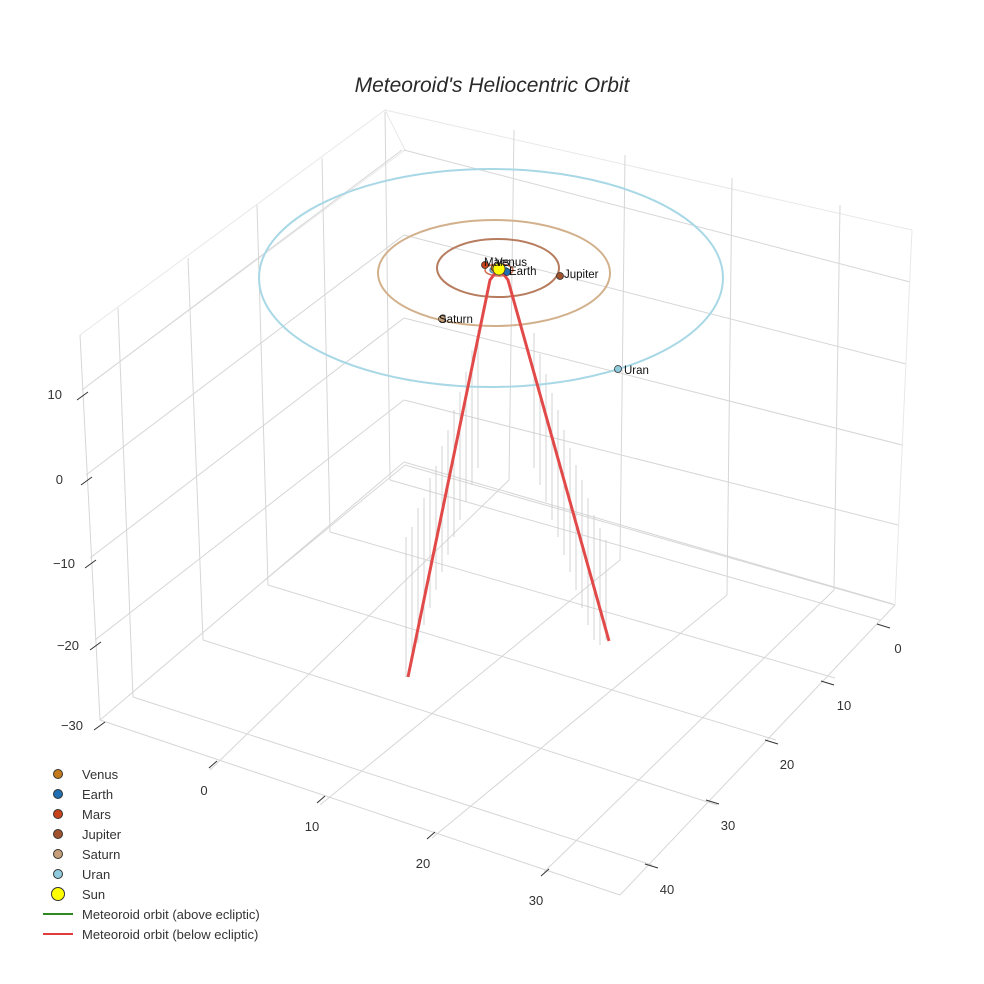 This screenshot has width=984, height=984. Describe the element at coordinates (68, 645) in the screenshot. I see `svg-text: −20` at that location.